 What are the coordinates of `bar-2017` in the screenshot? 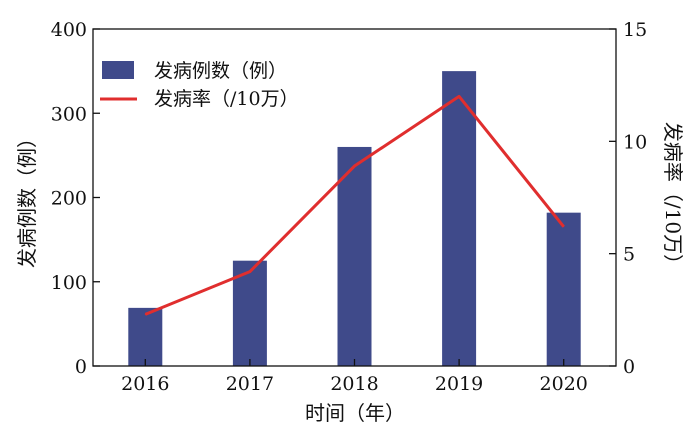 It's located at (249, 313).